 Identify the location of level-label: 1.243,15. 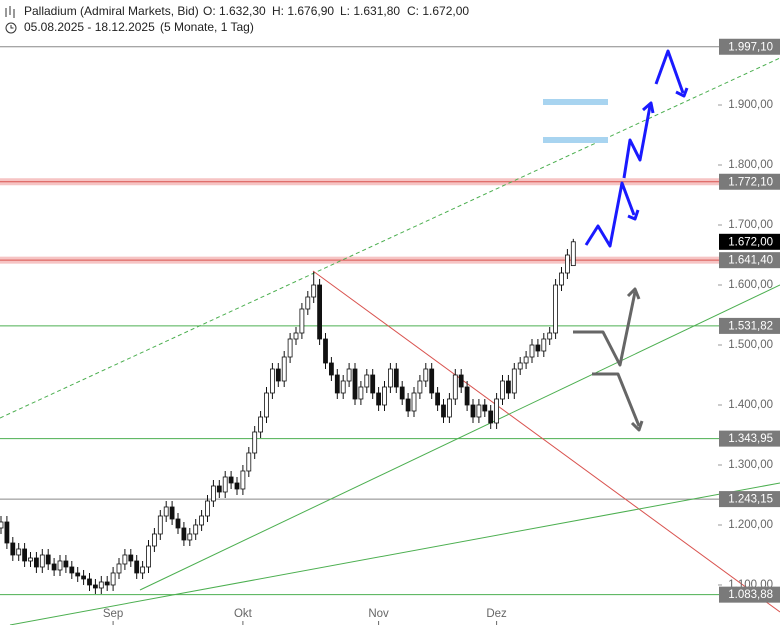
(750, 500).